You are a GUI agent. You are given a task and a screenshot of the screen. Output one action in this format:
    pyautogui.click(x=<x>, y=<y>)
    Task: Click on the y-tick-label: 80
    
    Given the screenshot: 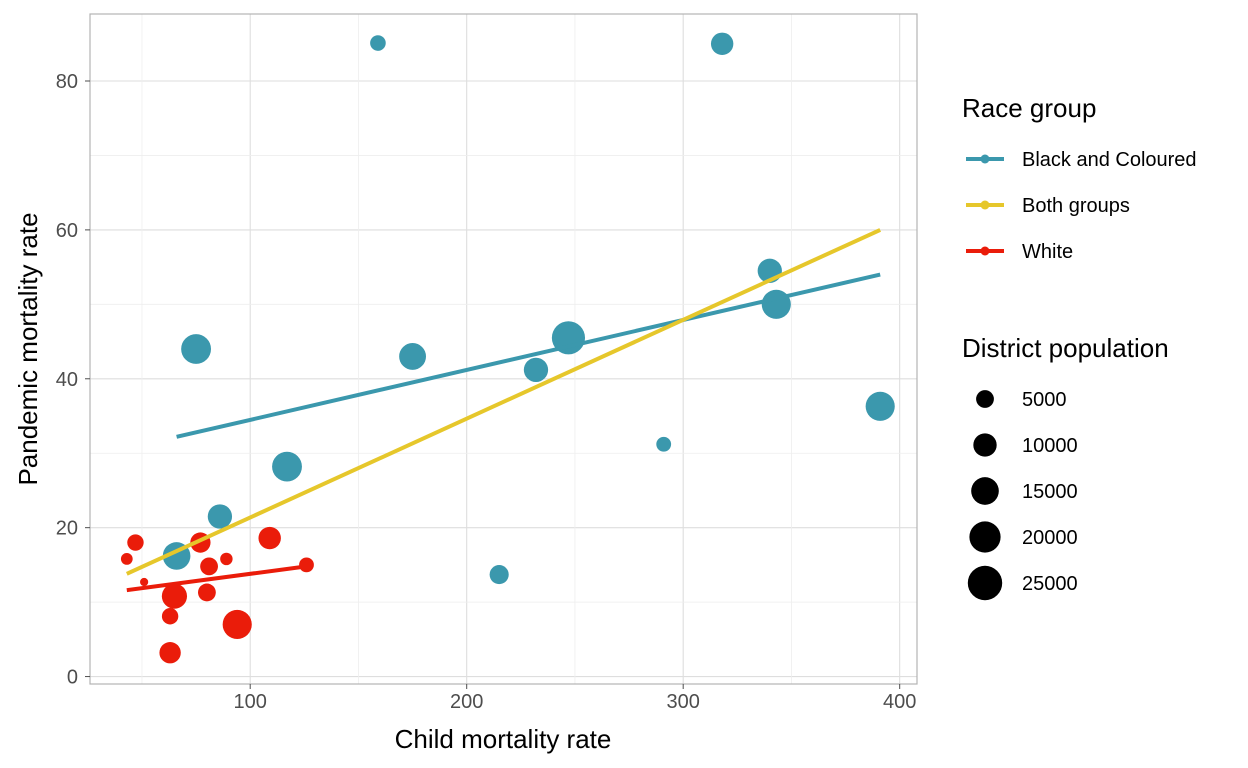 What is the action you would take?
    pyautogui.click(x=67, y=82)
    